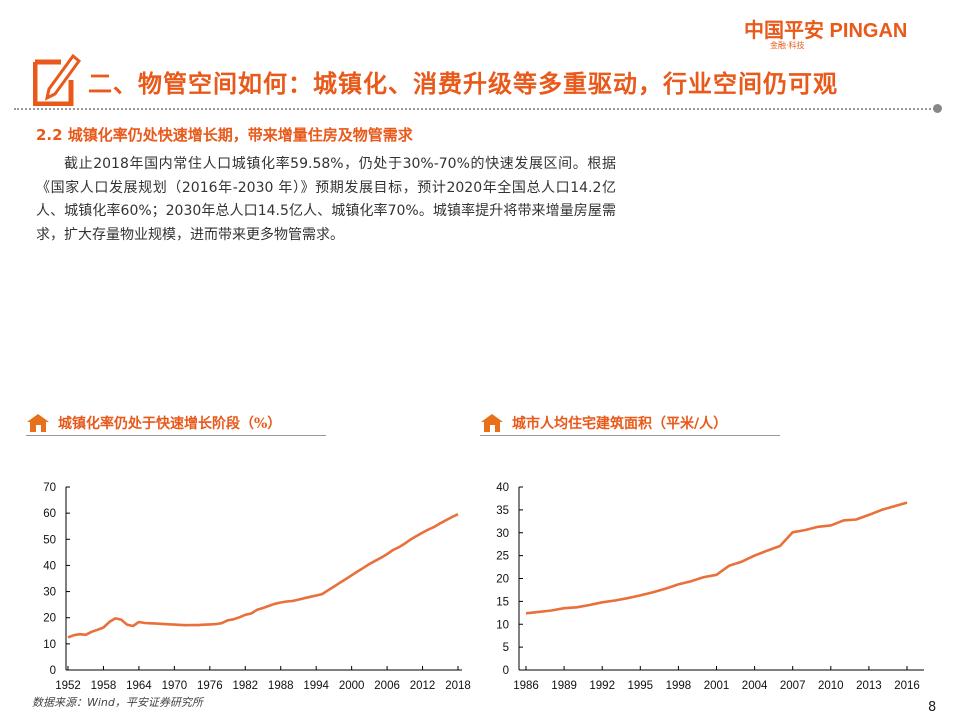 Image resolution: width=960 pixels, height=720 pixels. I want to click on x-tick-label: 2012, so click(423, 686).